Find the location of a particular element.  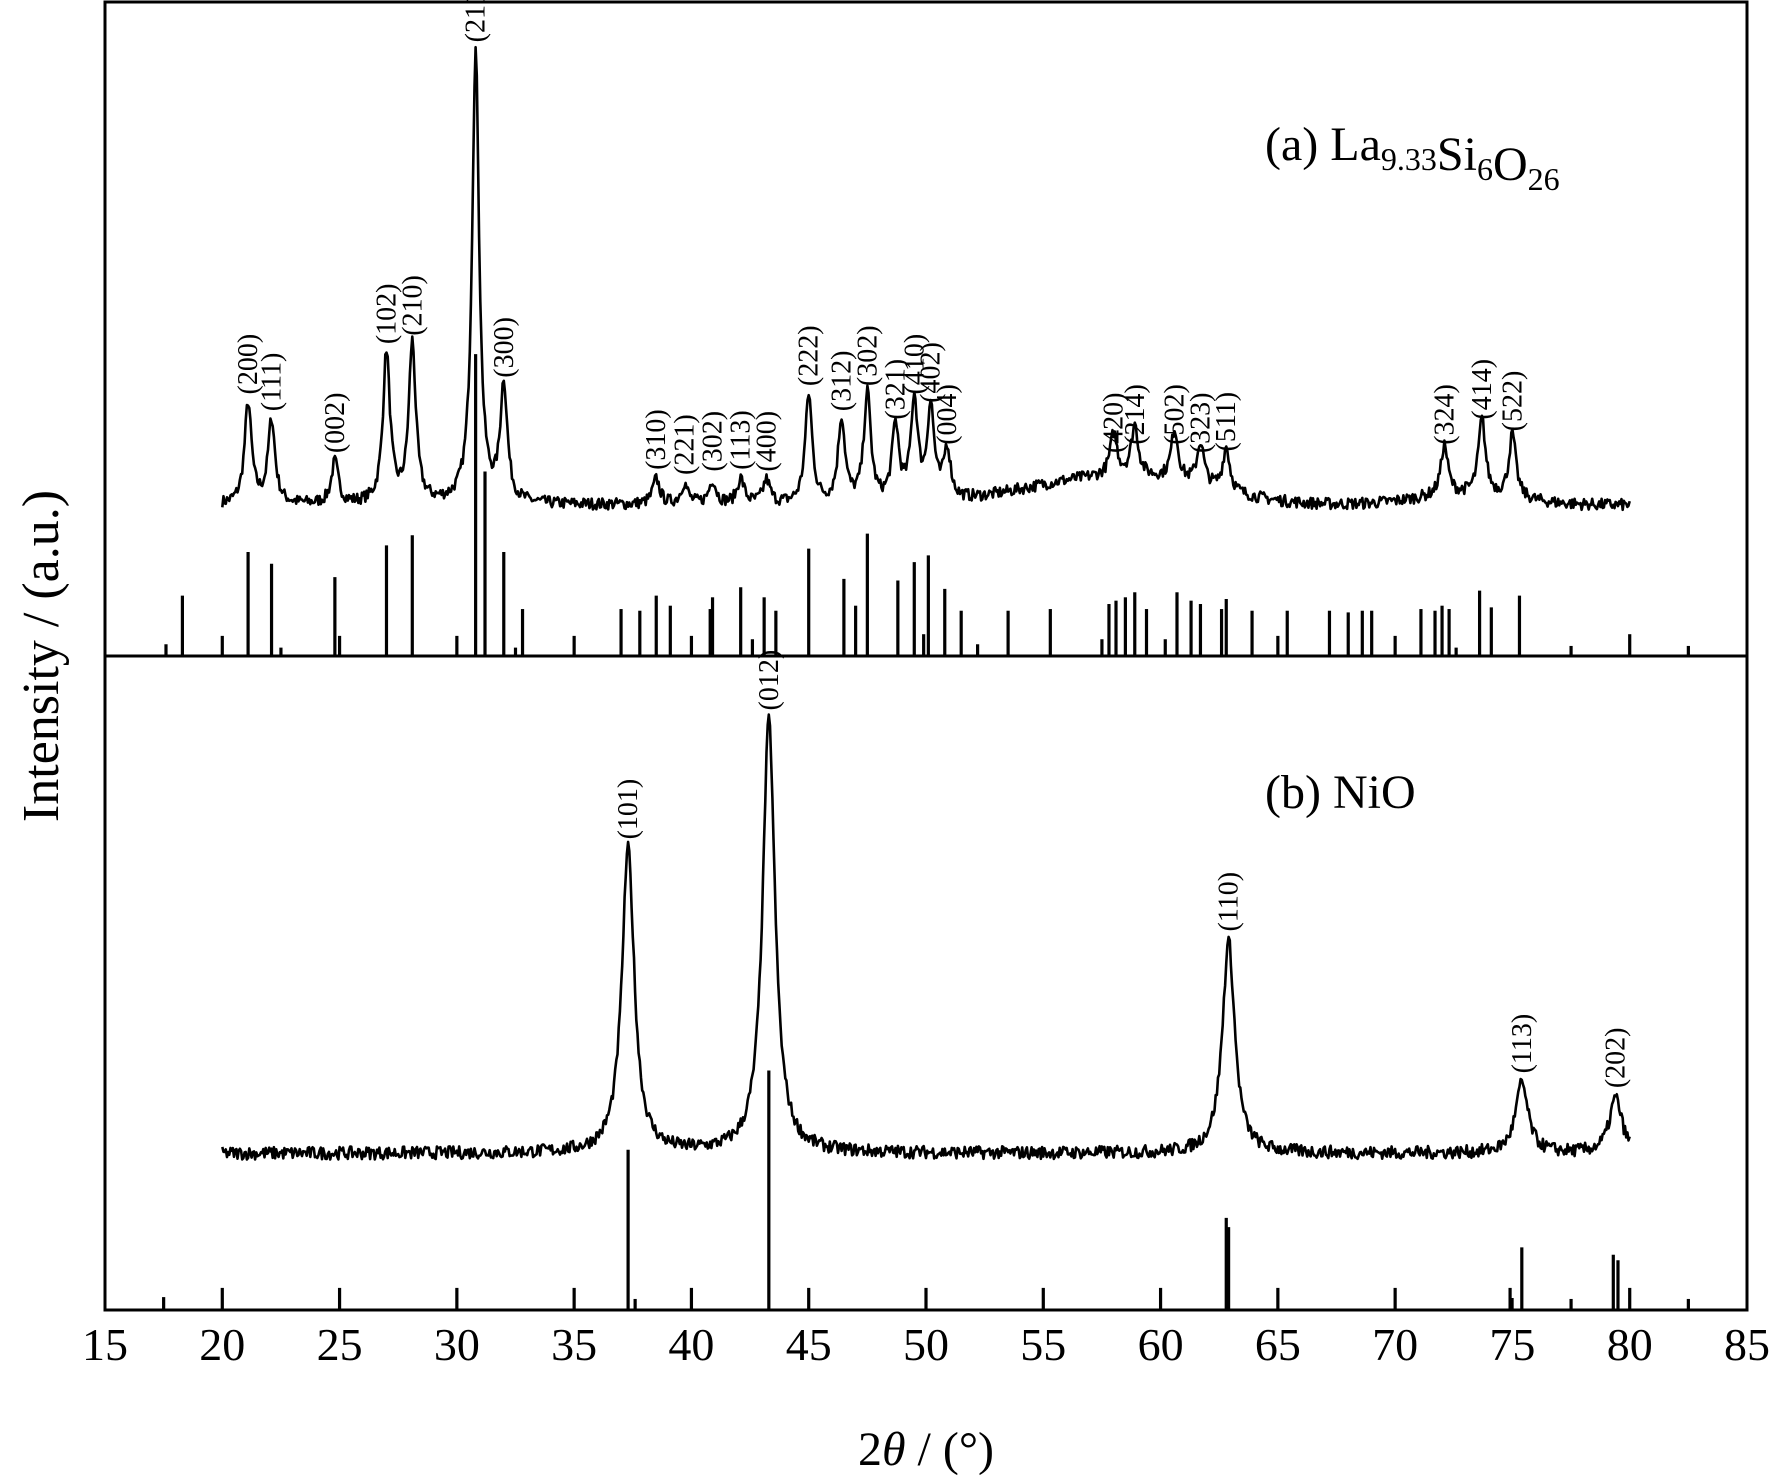

peak-label-a-18: (004) is located at coordinates (947, 414).